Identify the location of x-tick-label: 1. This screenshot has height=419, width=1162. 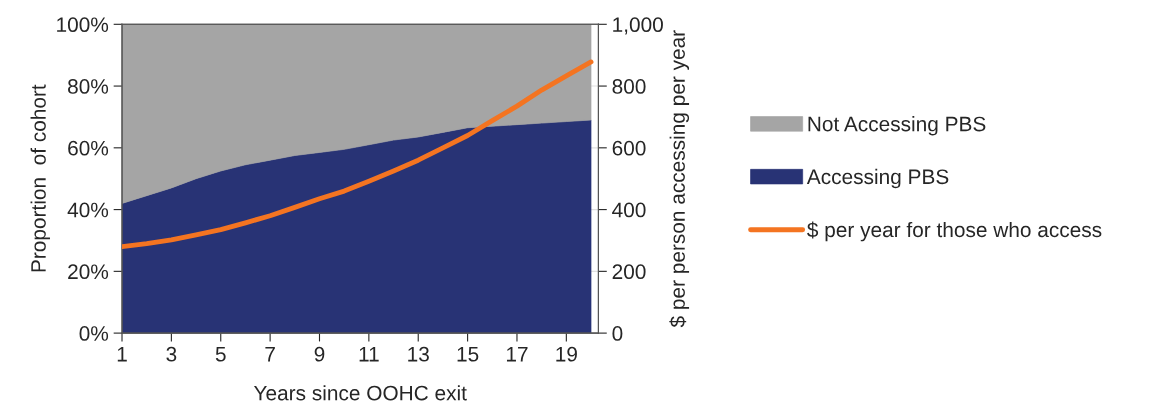
(122, 354).